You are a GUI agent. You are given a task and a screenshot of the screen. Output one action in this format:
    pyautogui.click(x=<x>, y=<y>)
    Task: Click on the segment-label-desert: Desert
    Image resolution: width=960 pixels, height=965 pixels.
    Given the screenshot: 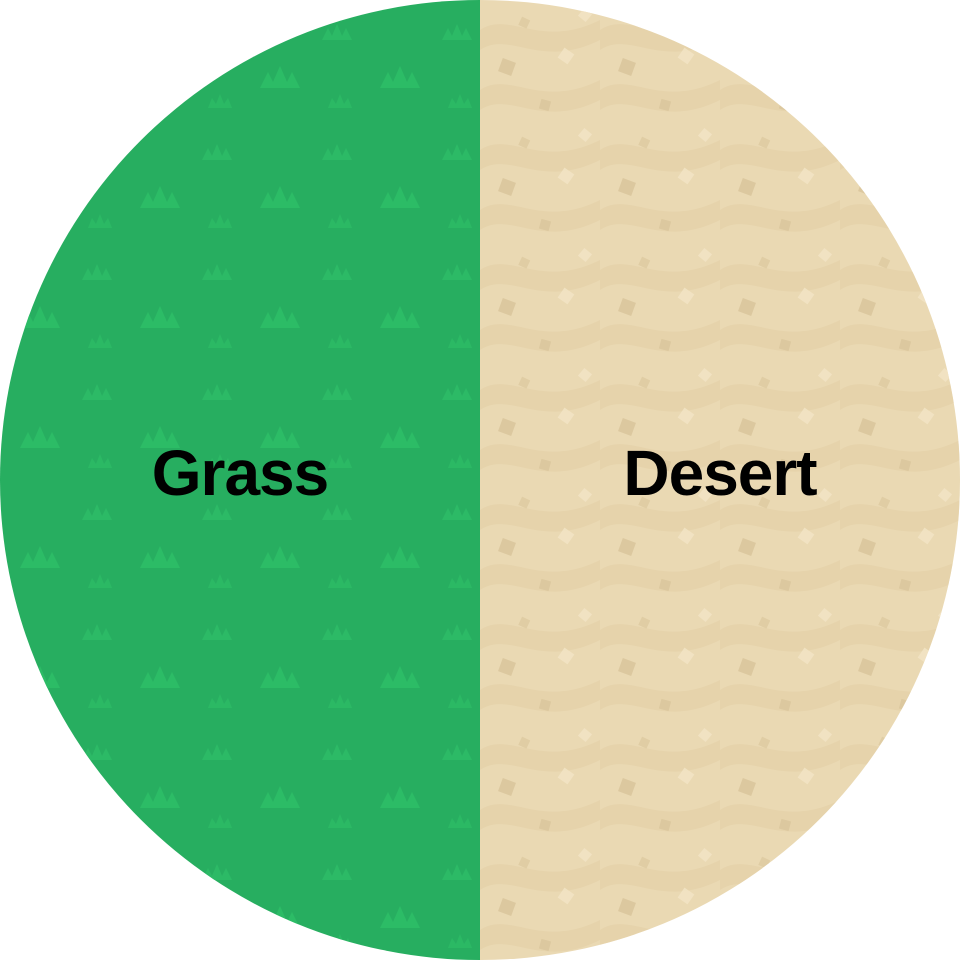 What is the action you would take?
    pyautogui.click(x=720, y=473)
    